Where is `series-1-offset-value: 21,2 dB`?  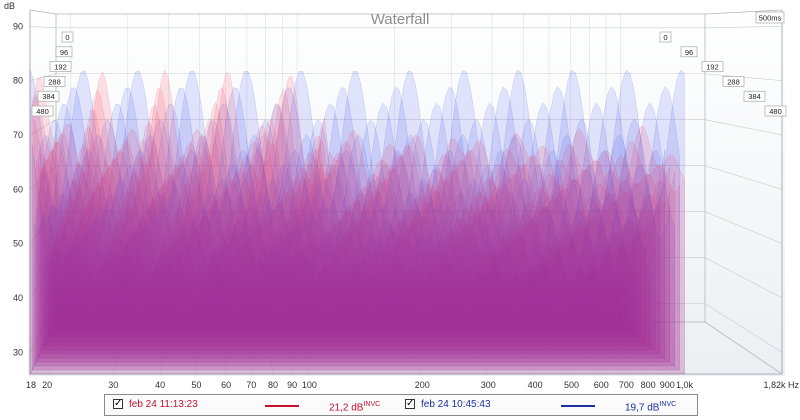
series-1-offset-value: 21,2 dB is located at coordinates (346, 408).